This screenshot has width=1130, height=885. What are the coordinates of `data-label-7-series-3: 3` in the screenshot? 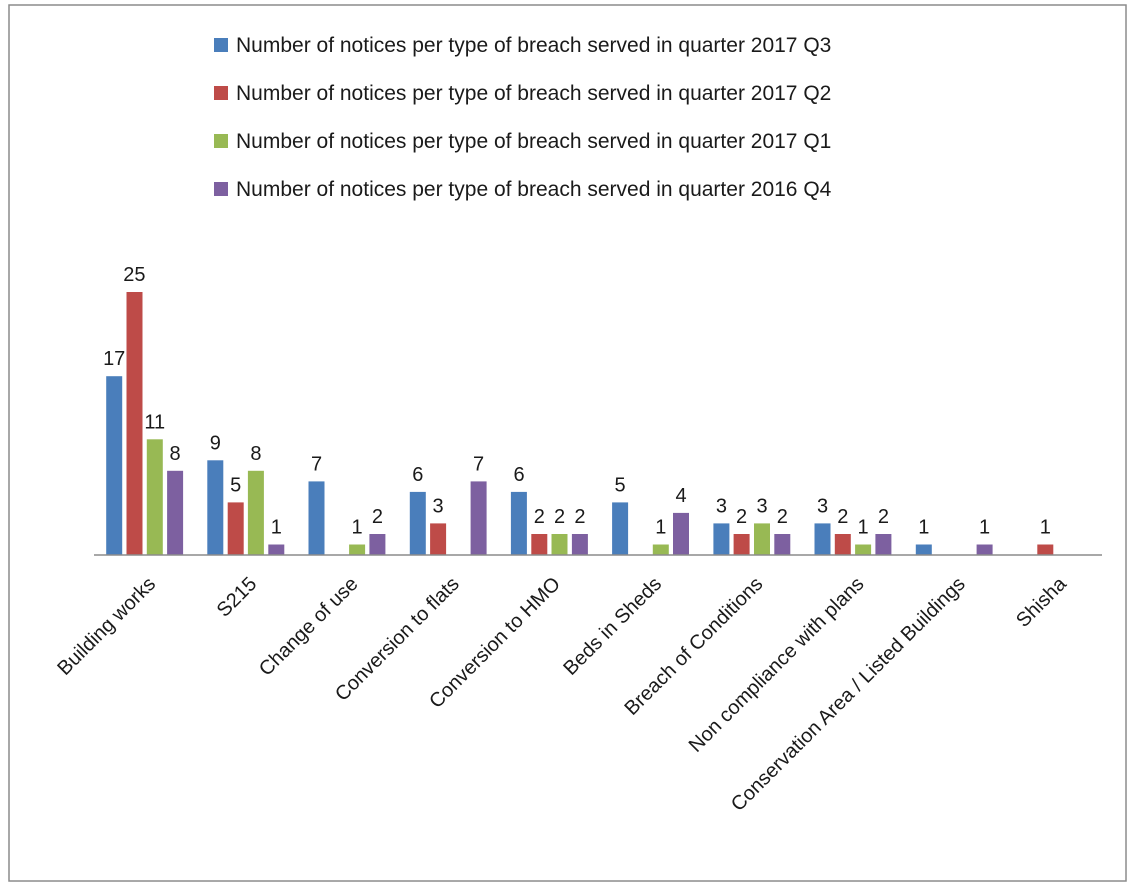 It's located at (761, 506).